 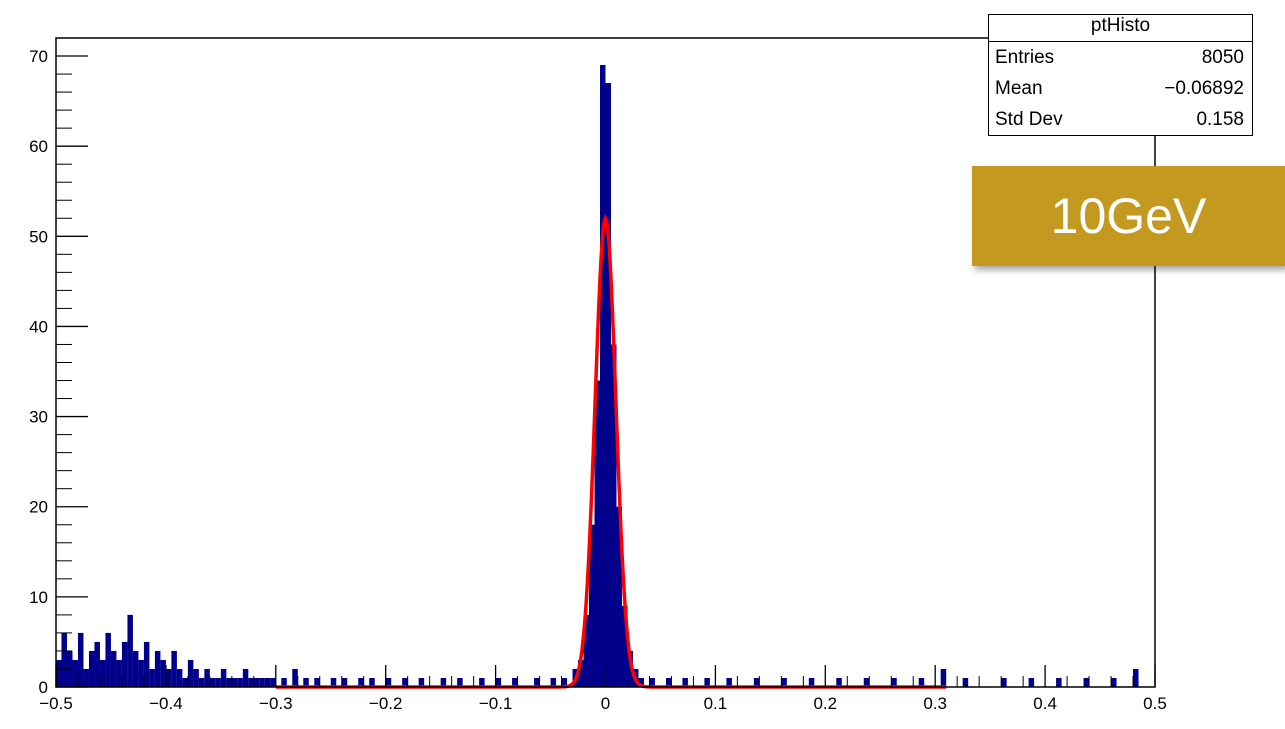 What do you see at coordinates (605, 703) in the screenshot?
I see `x-tick-label: 0` at bounding box center [605, 703].